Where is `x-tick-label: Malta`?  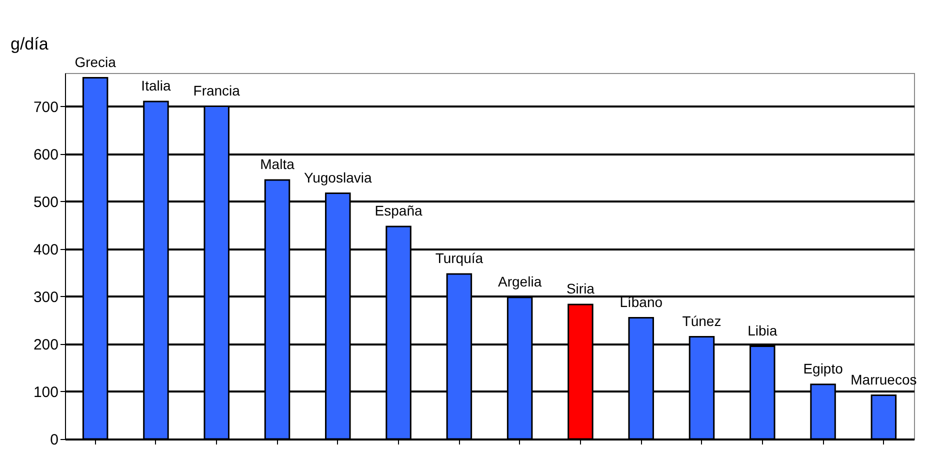 x-tick-label: Malta is located at coordinates (277, 164).